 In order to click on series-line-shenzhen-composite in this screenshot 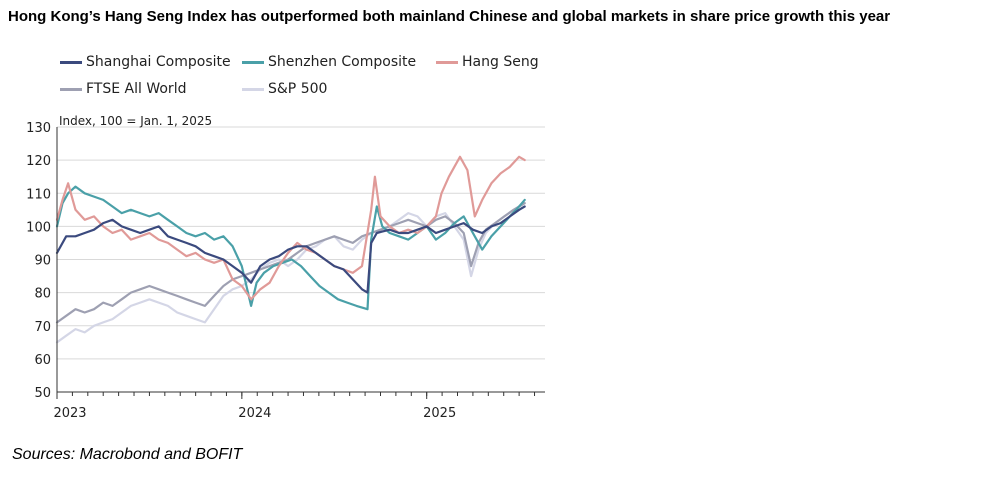, I will do `click(290, 248)`.